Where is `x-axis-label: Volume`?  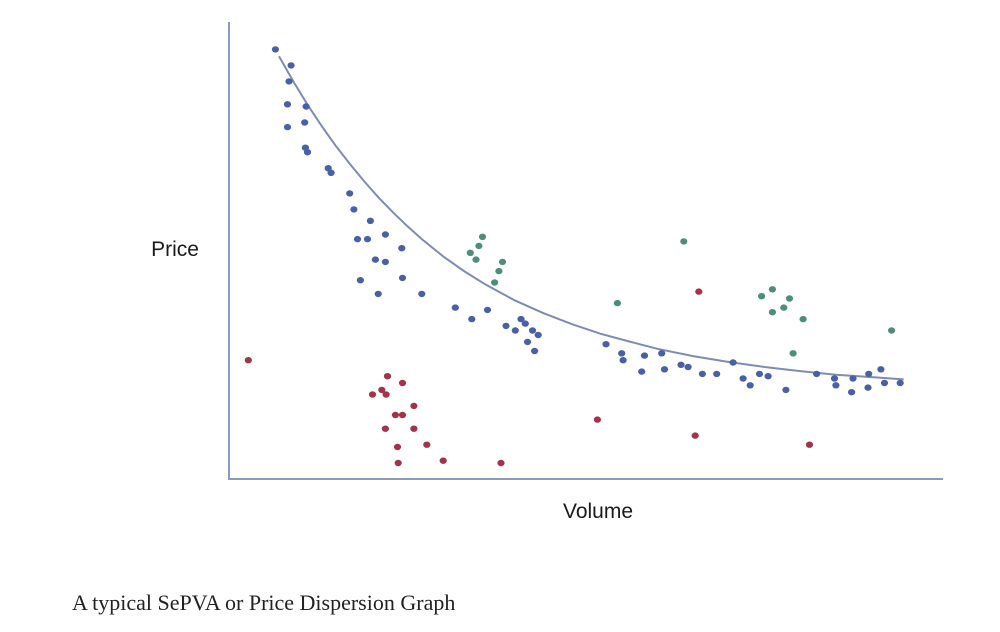
x-axis-label: Volume is located at coordinates (598, 511).